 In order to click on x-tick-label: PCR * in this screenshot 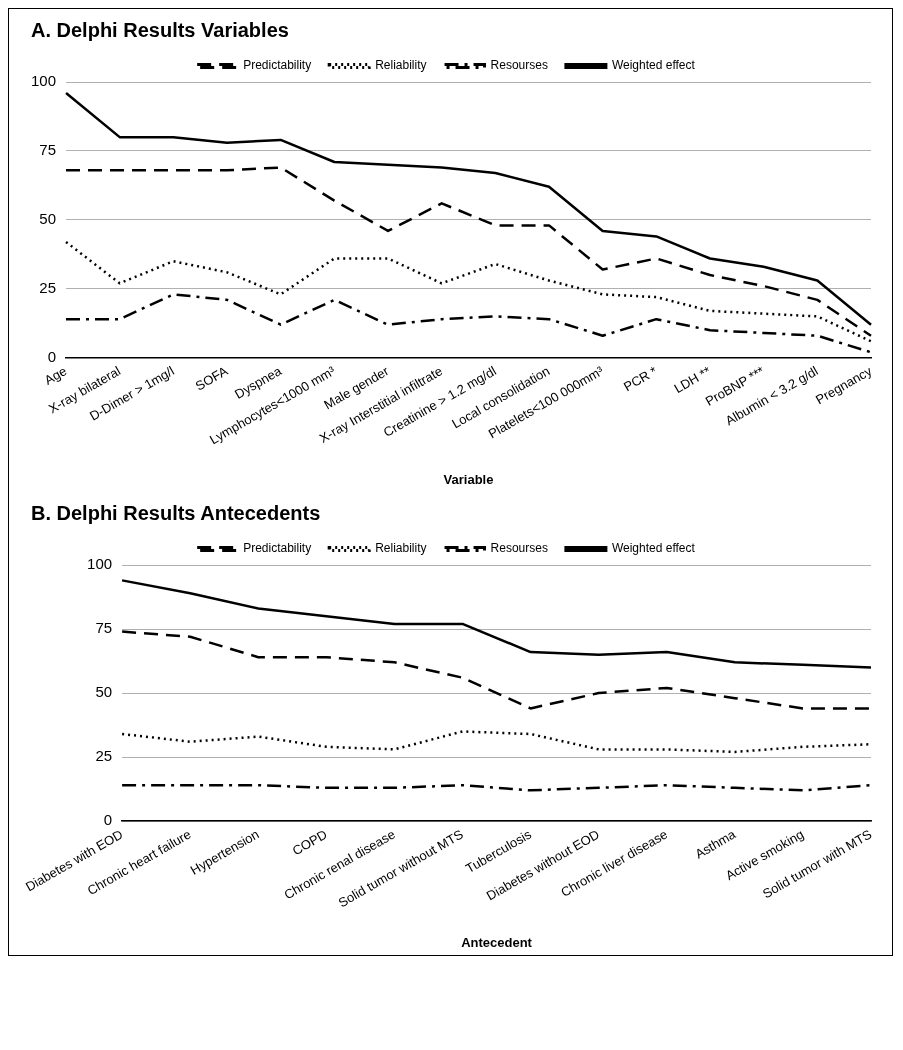, I will do `click(640, 379)`.